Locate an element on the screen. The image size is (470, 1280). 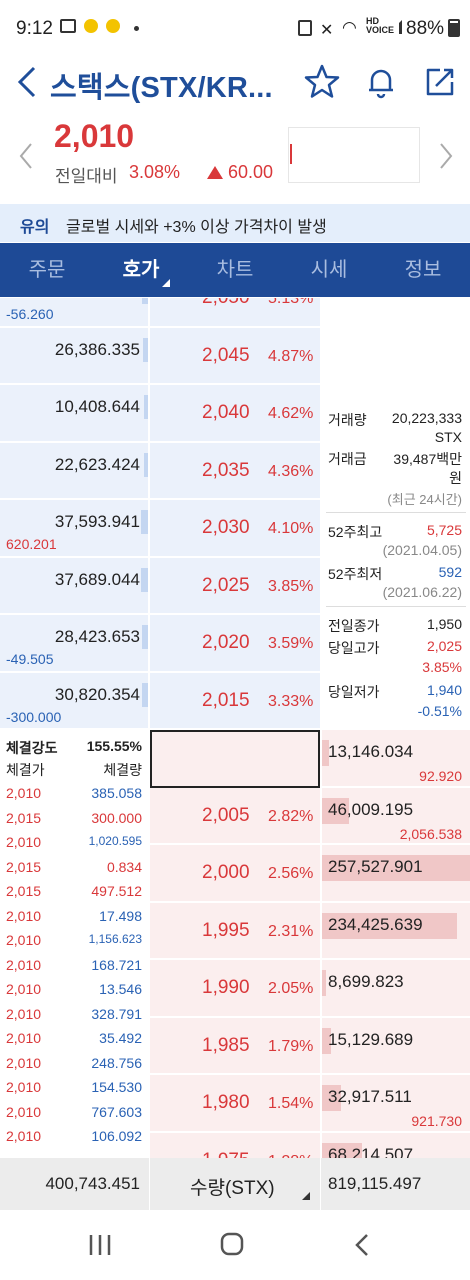
tab-orderbook: 호가 is located at coordinates (141, 270).